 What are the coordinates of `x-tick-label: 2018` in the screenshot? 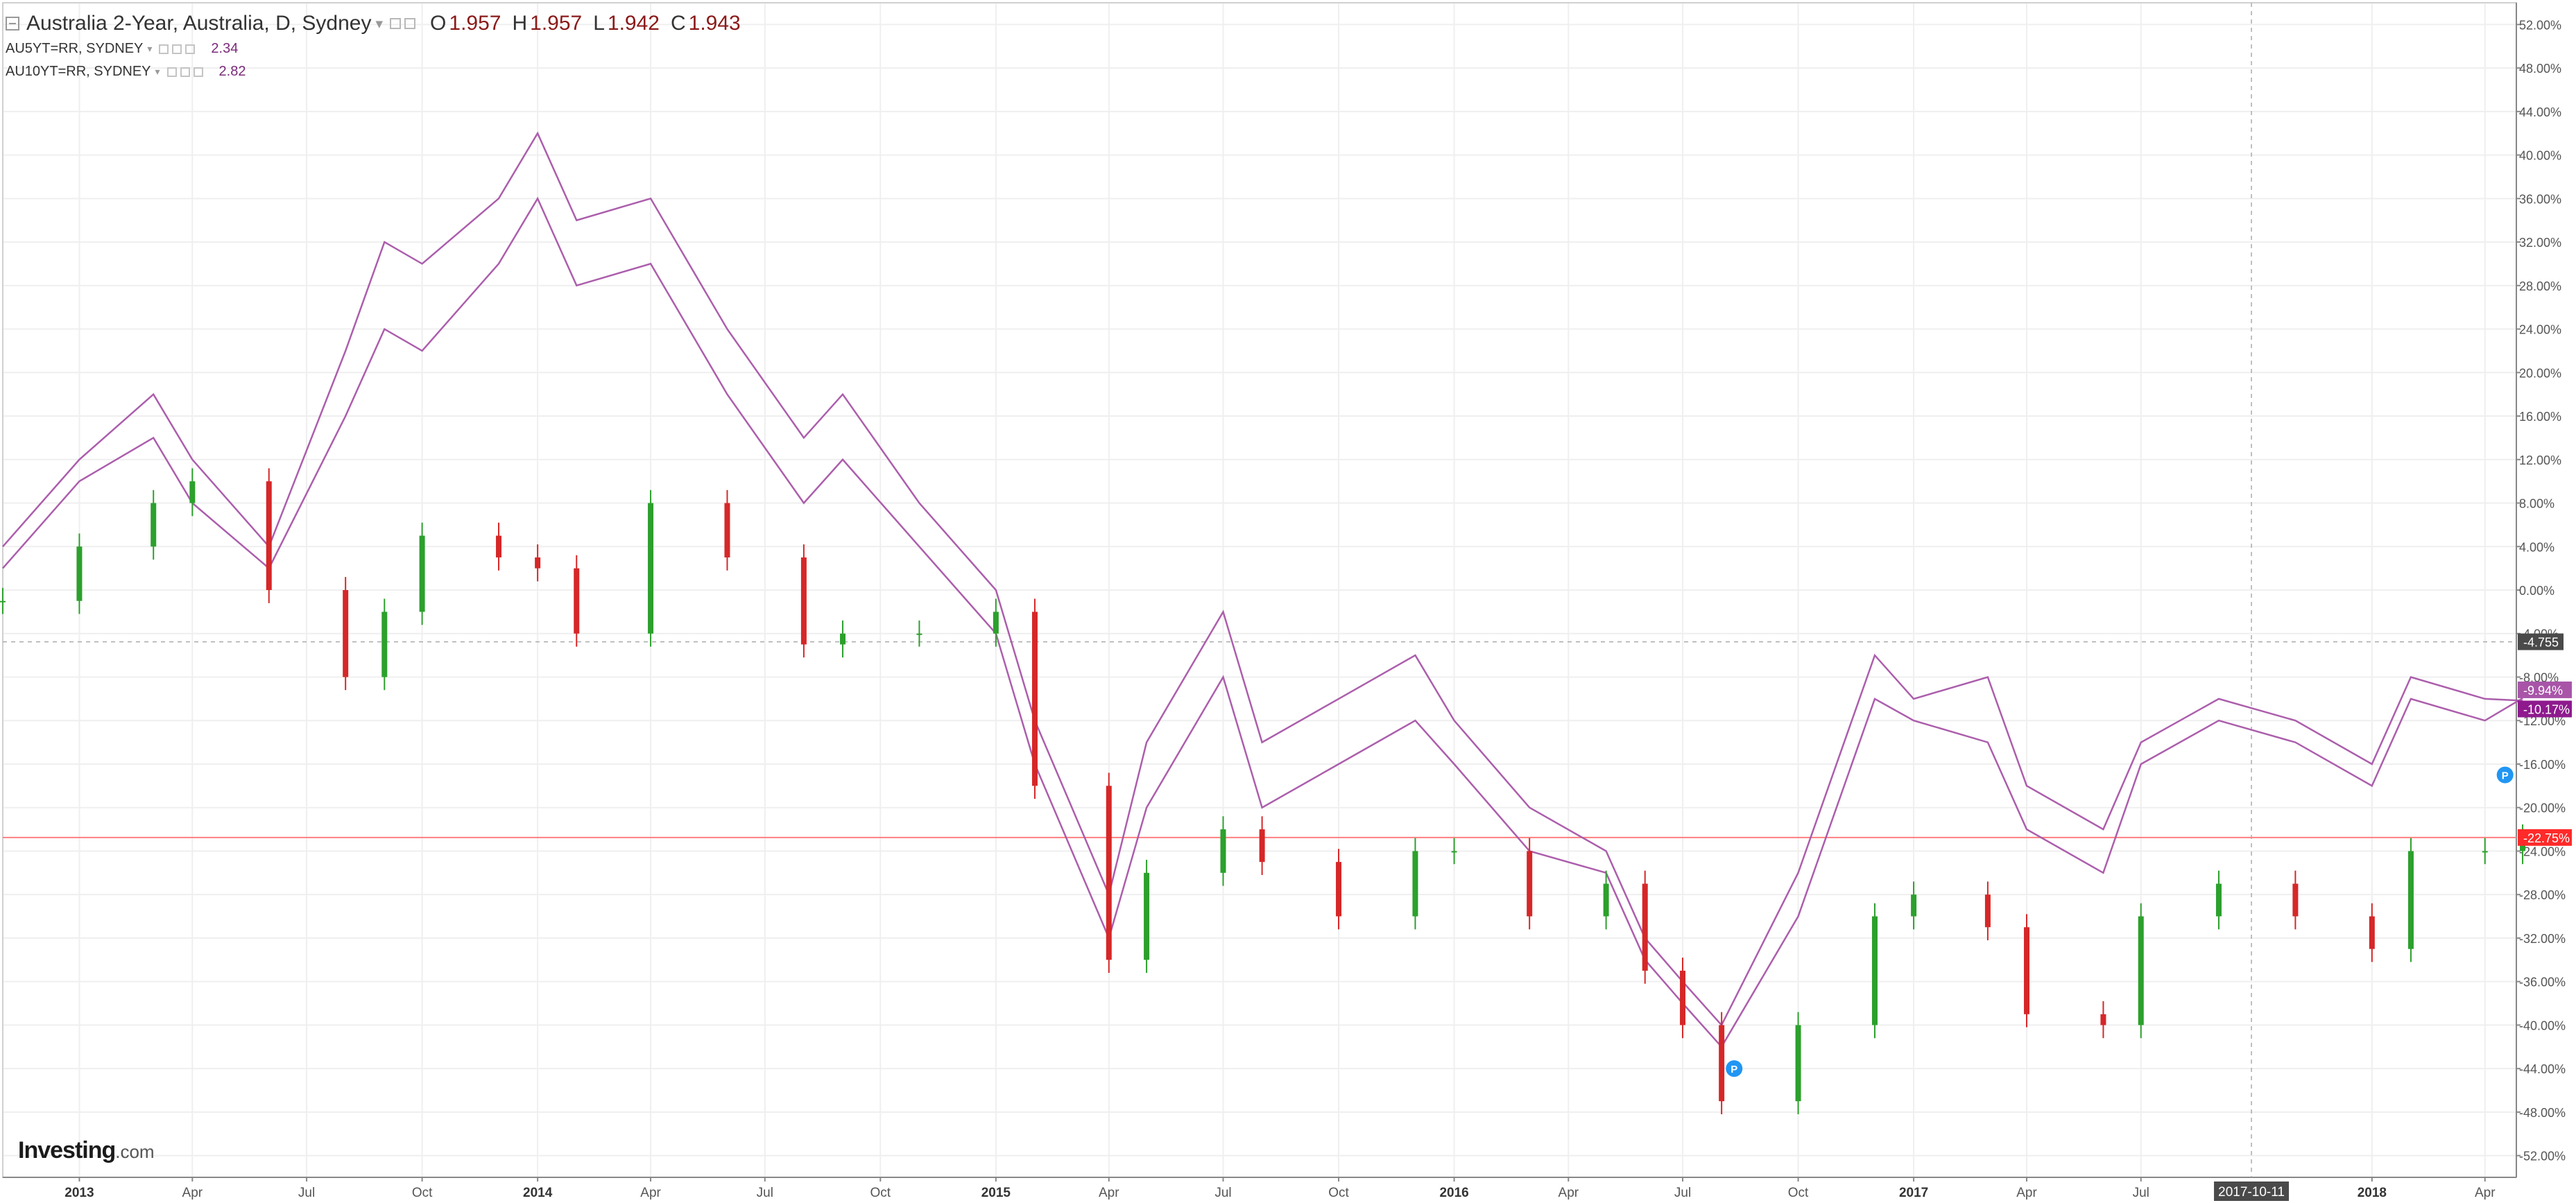 It's located at (2372, 1193).